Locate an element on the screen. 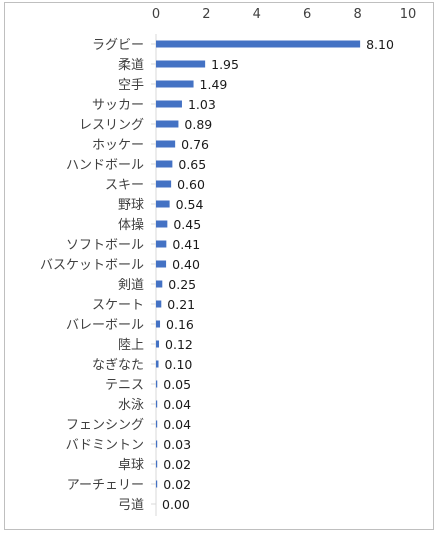 This screenshot has height=537, width=440. category-label: フェンシング is located at coordinates (105, 425).